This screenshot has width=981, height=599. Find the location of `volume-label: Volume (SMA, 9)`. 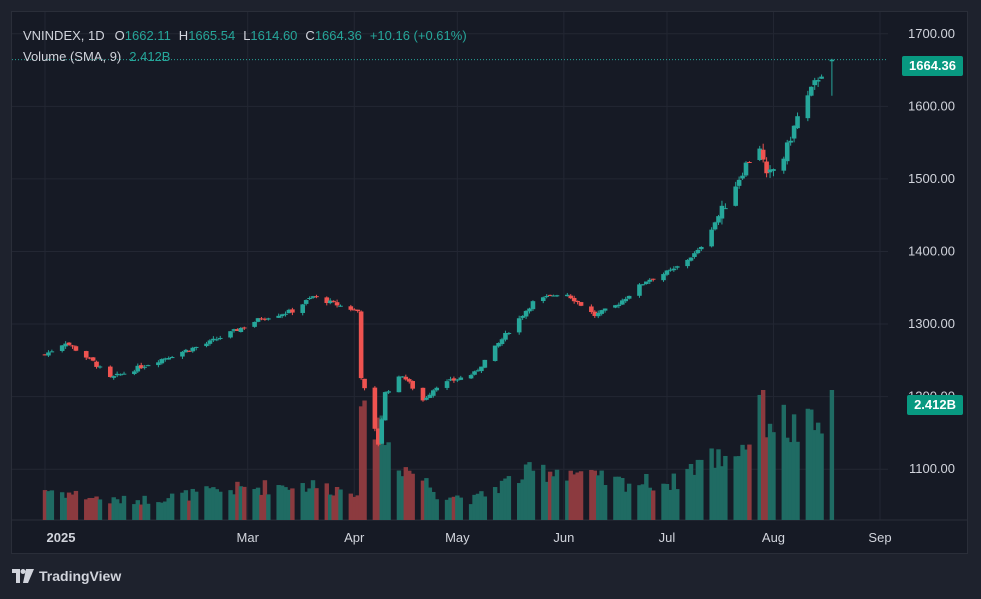

volume-label: Volume (SMA, 9) is located at coordinates (72, 56).